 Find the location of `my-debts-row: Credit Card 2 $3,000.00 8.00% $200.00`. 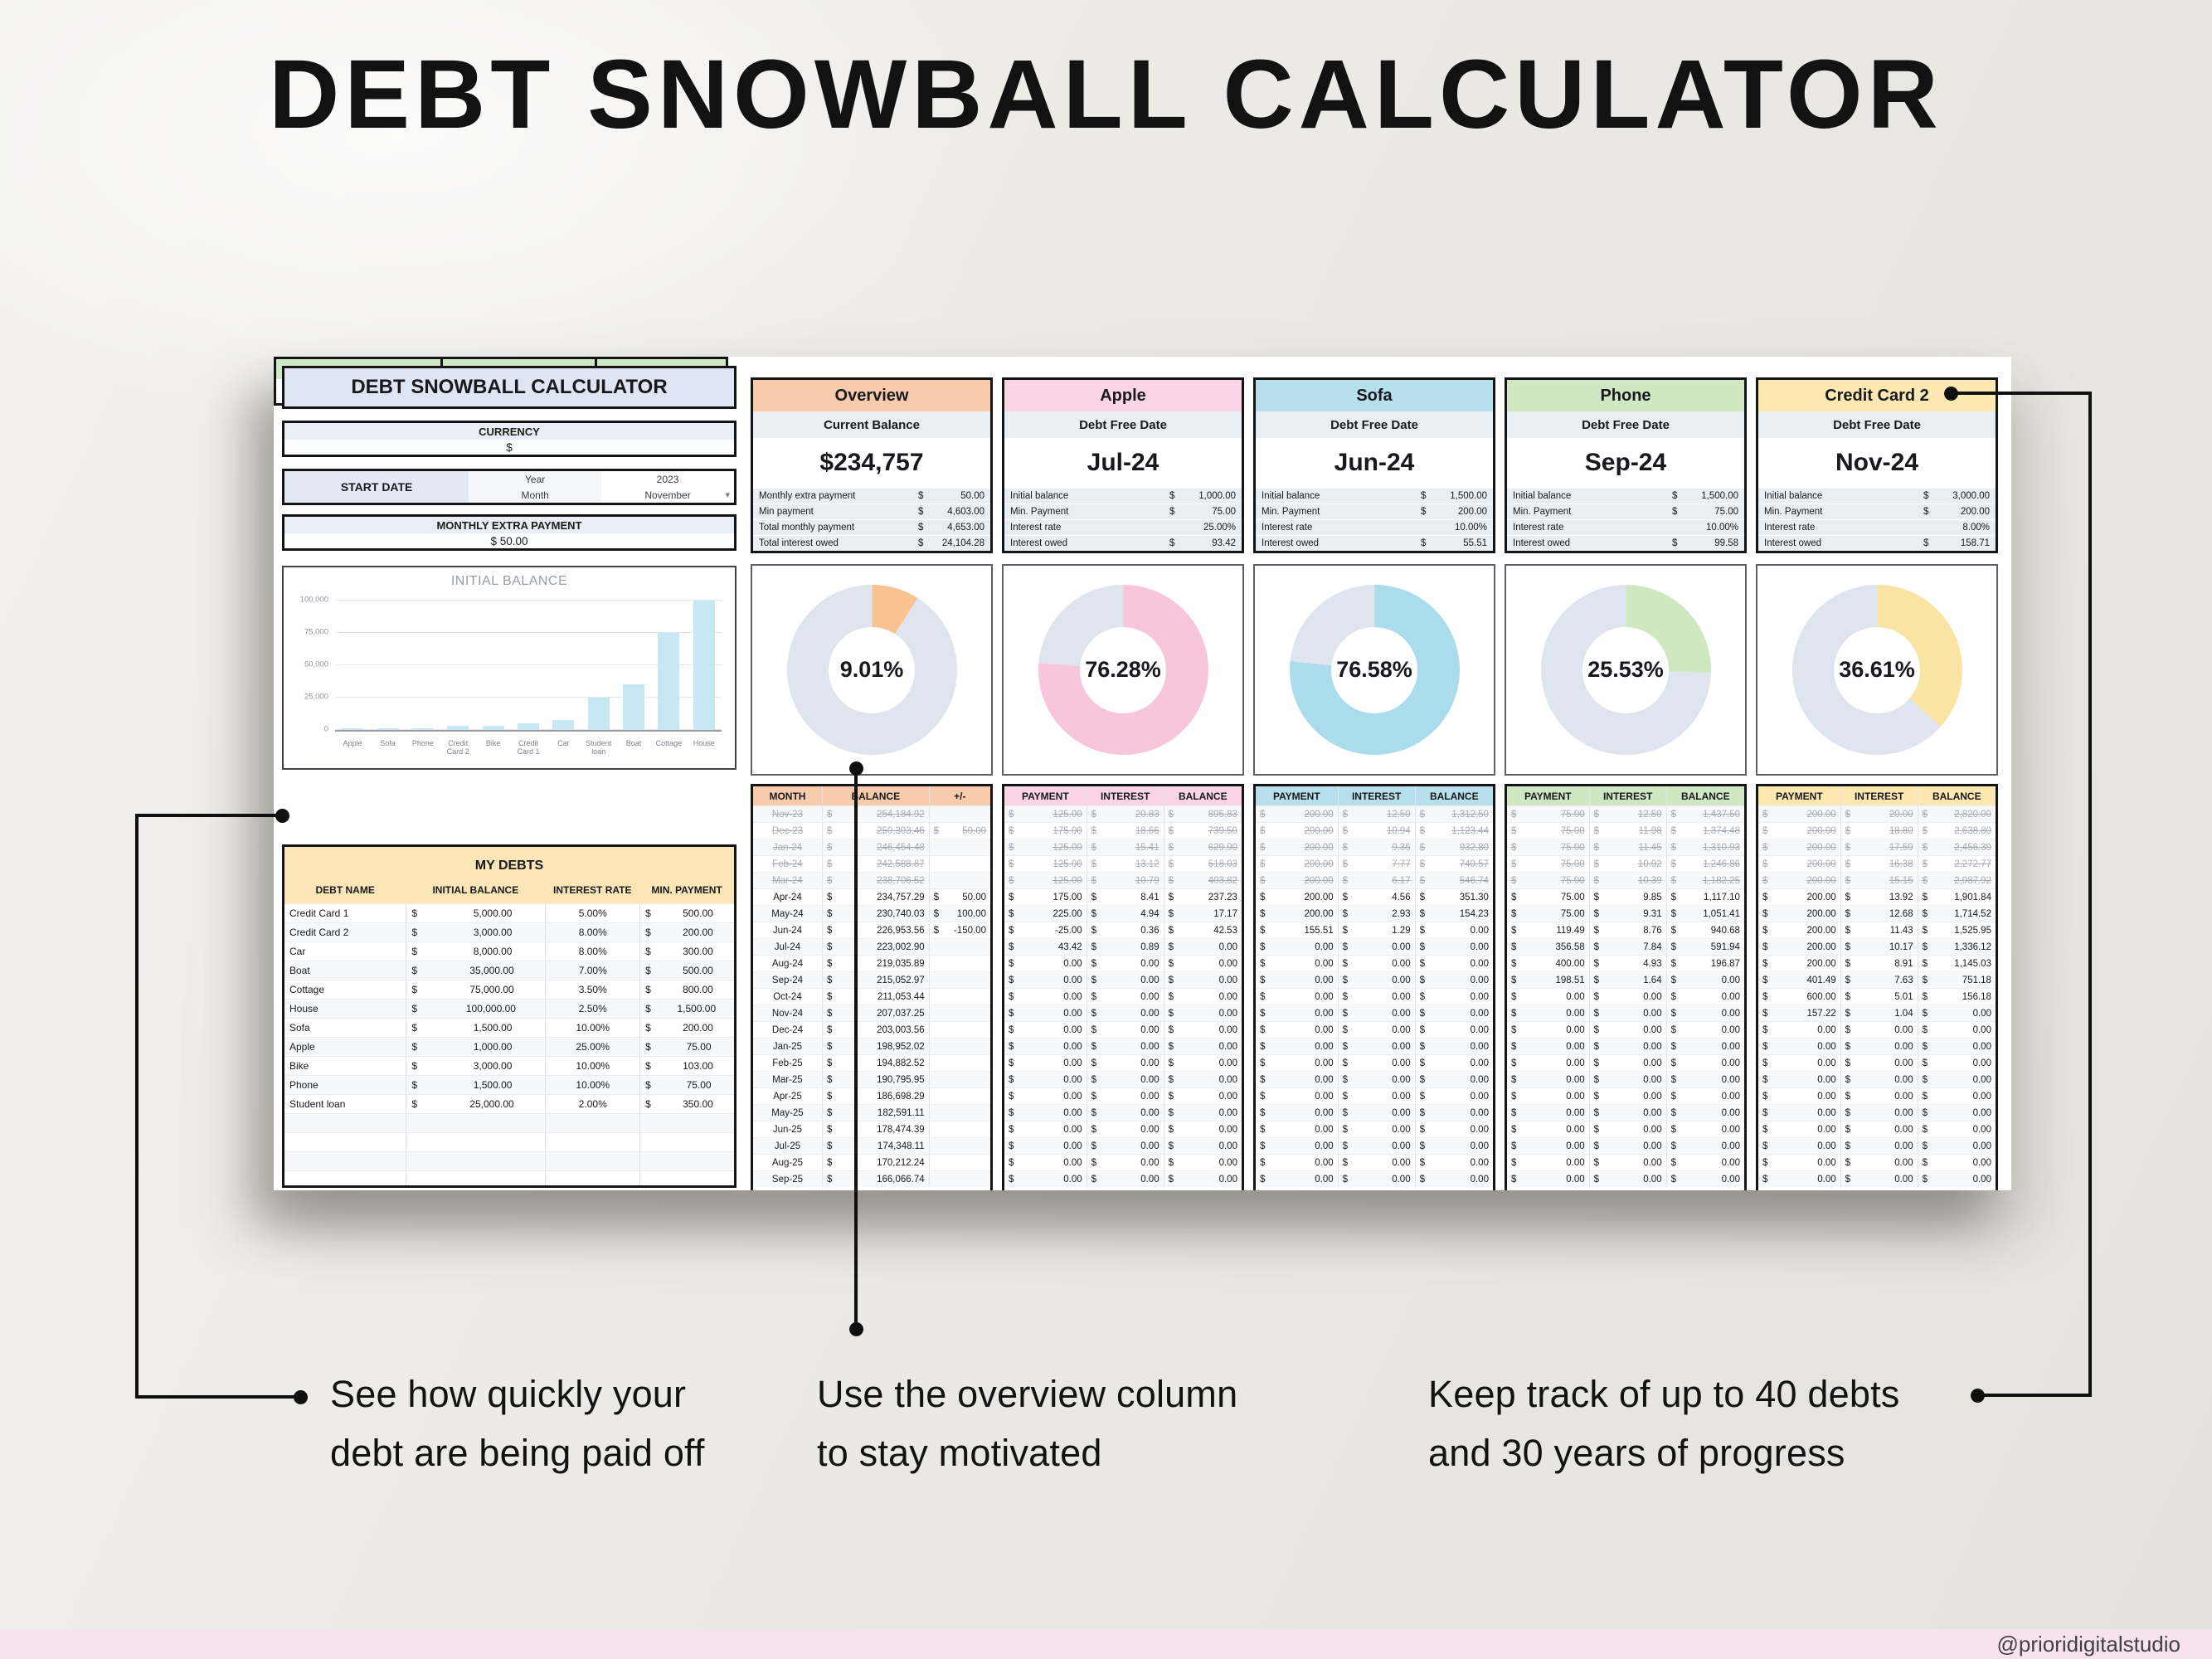

my-debts-row: Credit Card 2 $3,000.00 8.00% $200.00 is located at coordinates (509, 932).